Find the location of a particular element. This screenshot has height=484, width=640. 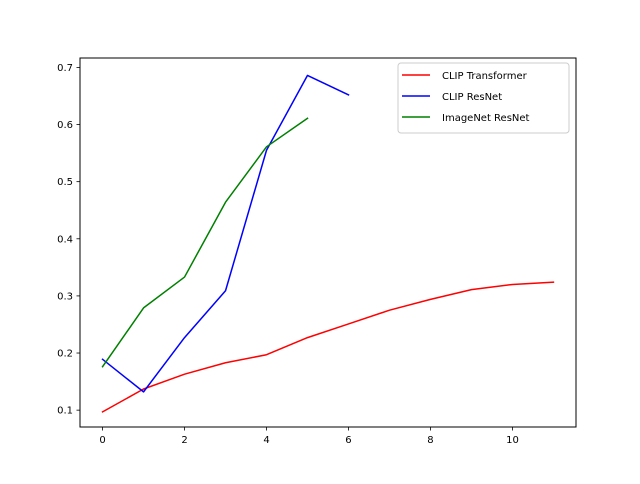

x-axis: 0 2 4 6 8 10 is located at coordinates (309, 436).